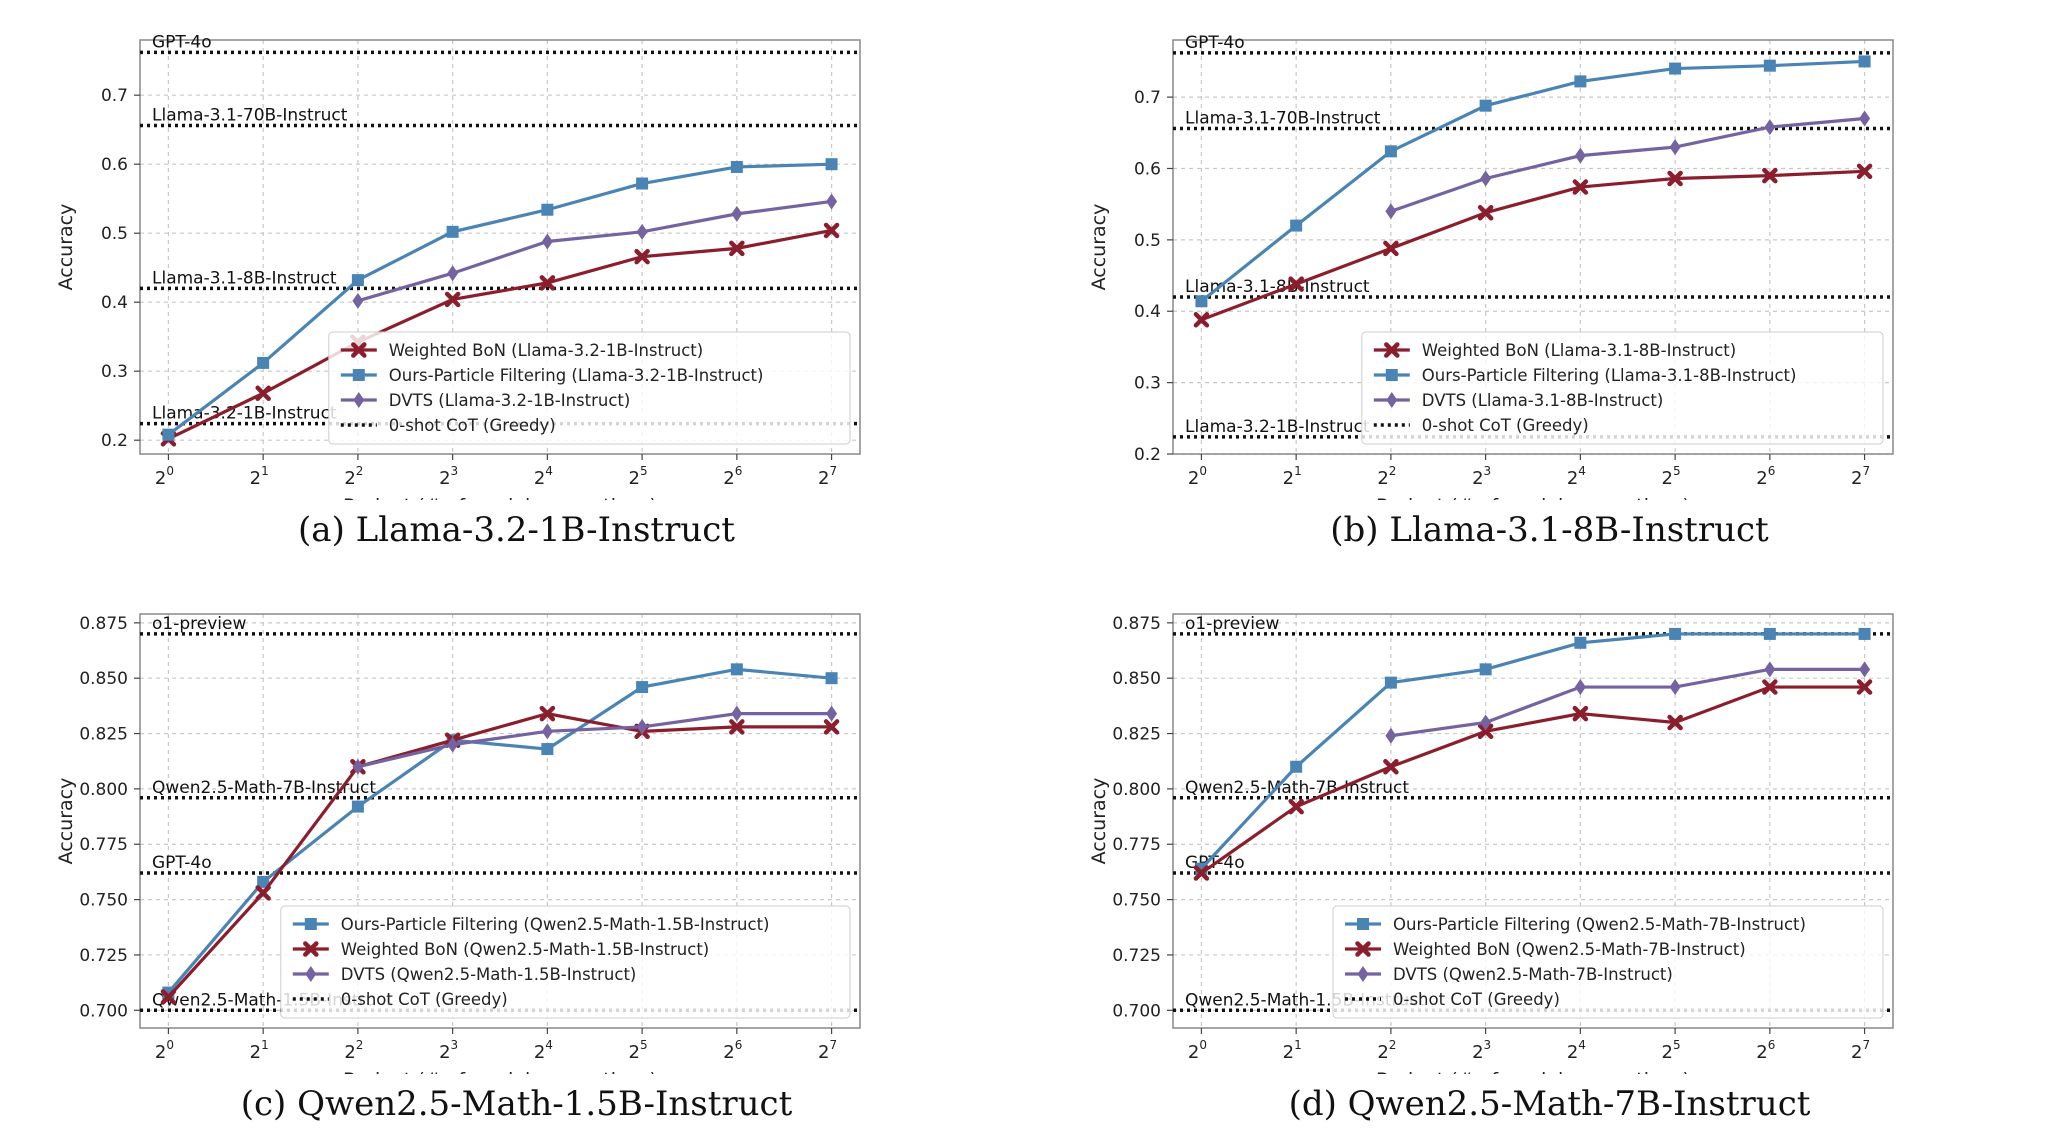 This screenshot has height=1148, width=2066. What do you see at coordinates (1232, 624) in the screenshot?
I see `reference-label: o1-preview` at bounding box center [1232, 624].